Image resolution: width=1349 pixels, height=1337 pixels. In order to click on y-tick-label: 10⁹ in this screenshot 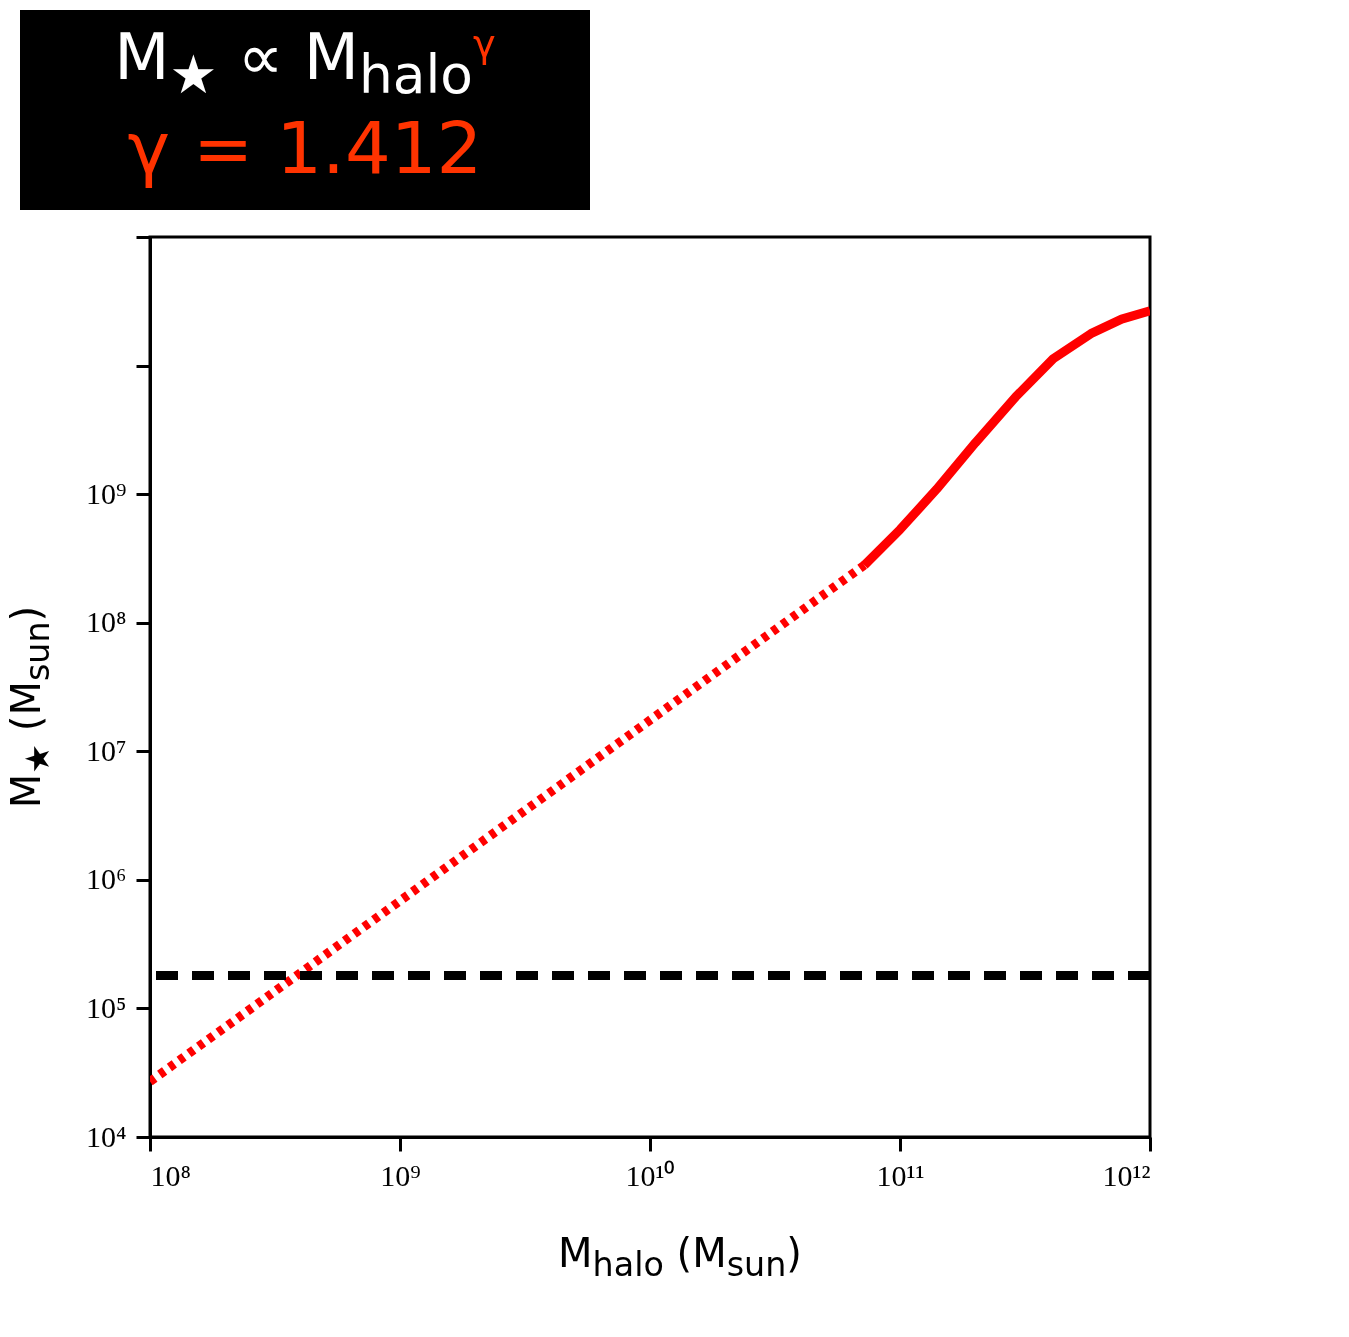, I will do `click(106, 493)`.